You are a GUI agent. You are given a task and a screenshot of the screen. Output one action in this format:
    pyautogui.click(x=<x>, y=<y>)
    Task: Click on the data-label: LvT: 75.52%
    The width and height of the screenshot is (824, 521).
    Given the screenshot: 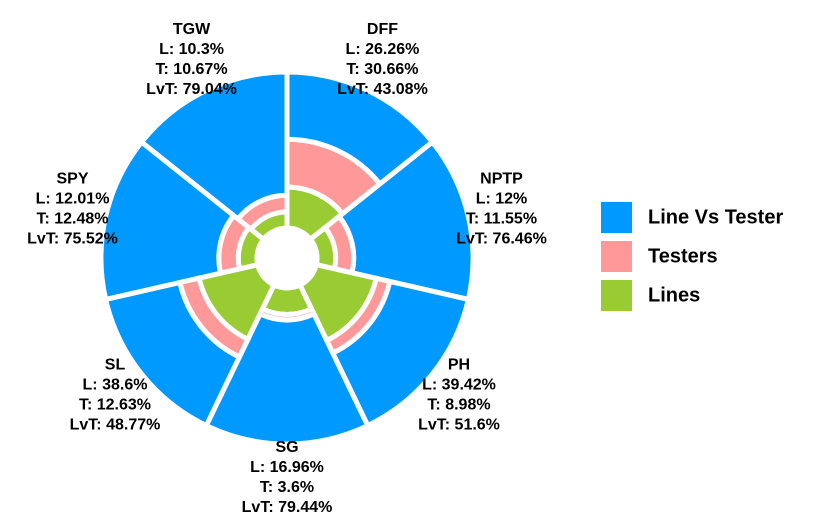 What is the action you would take?
    pyautogui.click(x=72, y=238)
    